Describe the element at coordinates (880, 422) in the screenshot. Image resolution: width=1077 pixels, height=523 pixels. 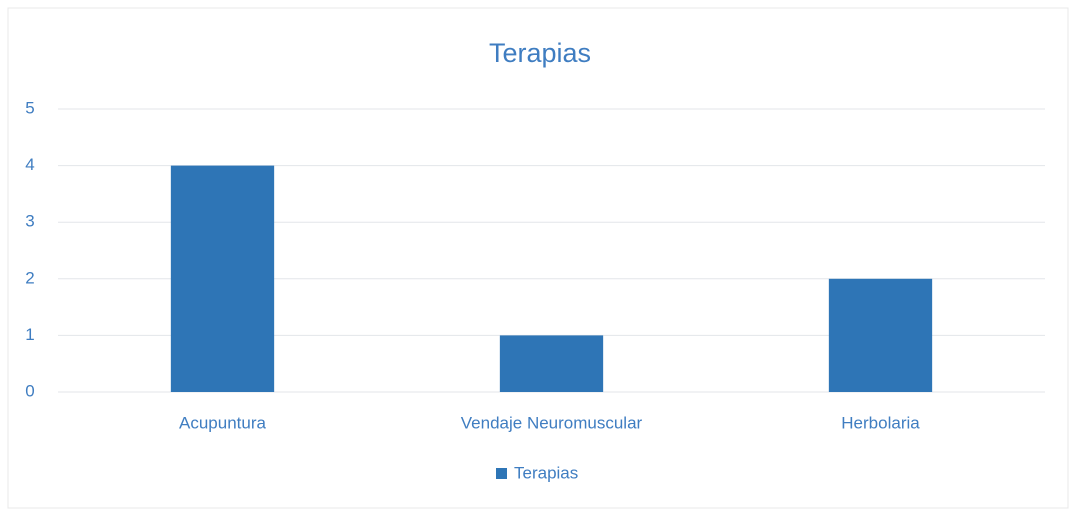
I see `x-tick-label: Herbolaria` at that location.